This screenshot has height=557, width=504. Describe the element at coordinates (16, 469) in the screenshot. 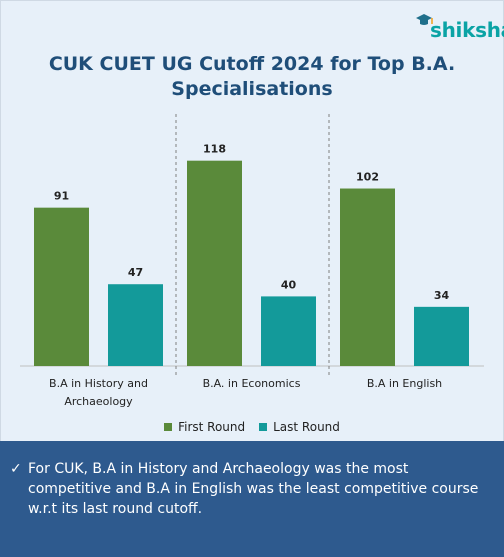

I see `checkmark-icon: ✓` at that location.